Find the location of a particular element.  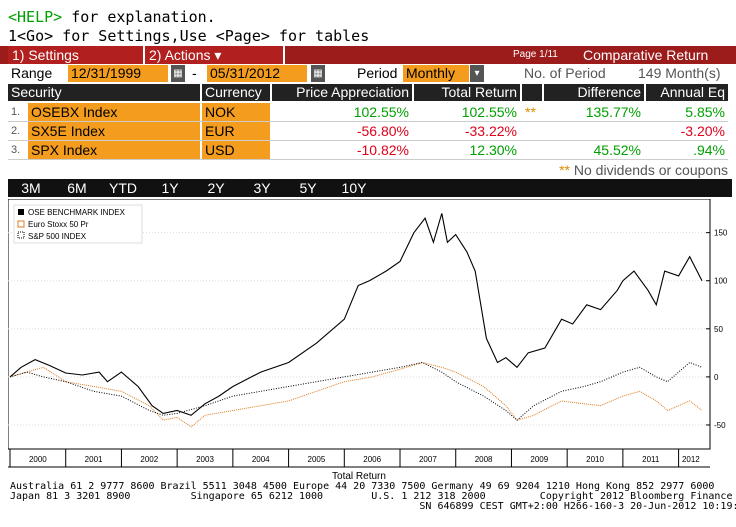

legend-box is located at coordinates (78, 224).